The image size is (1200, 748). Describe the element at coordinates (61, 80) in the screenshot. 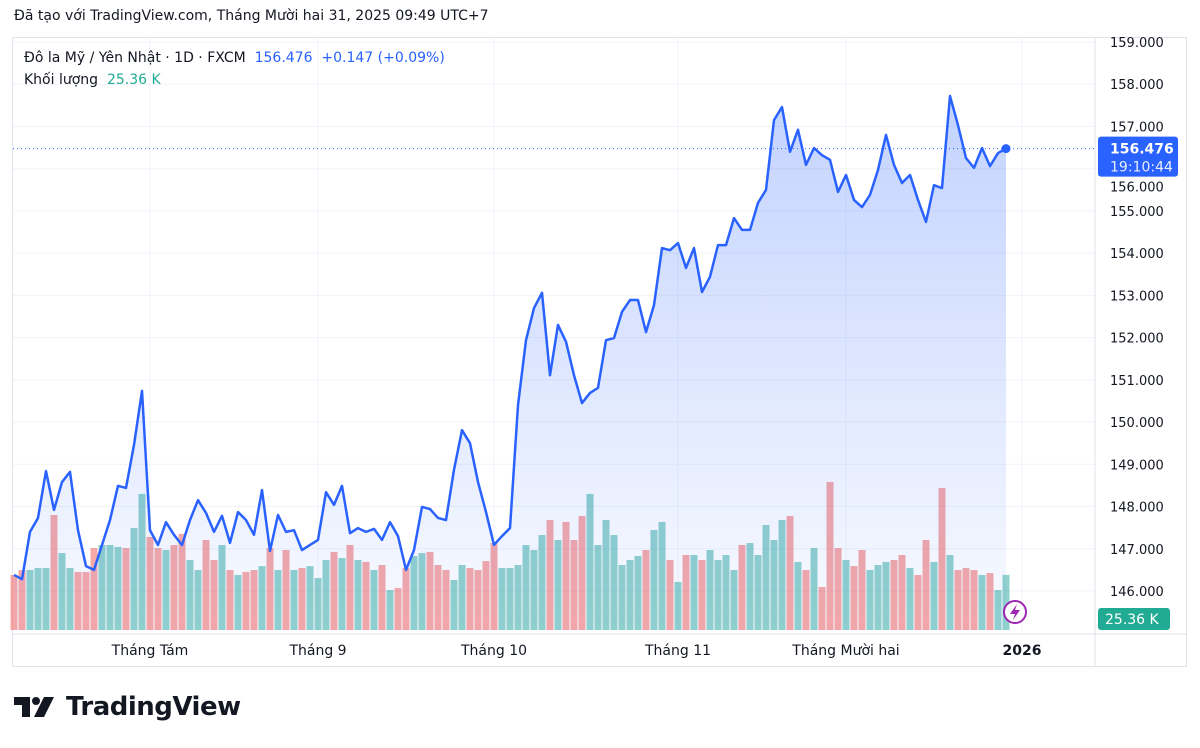

I see `volume-label: Khối lượng` at that location.